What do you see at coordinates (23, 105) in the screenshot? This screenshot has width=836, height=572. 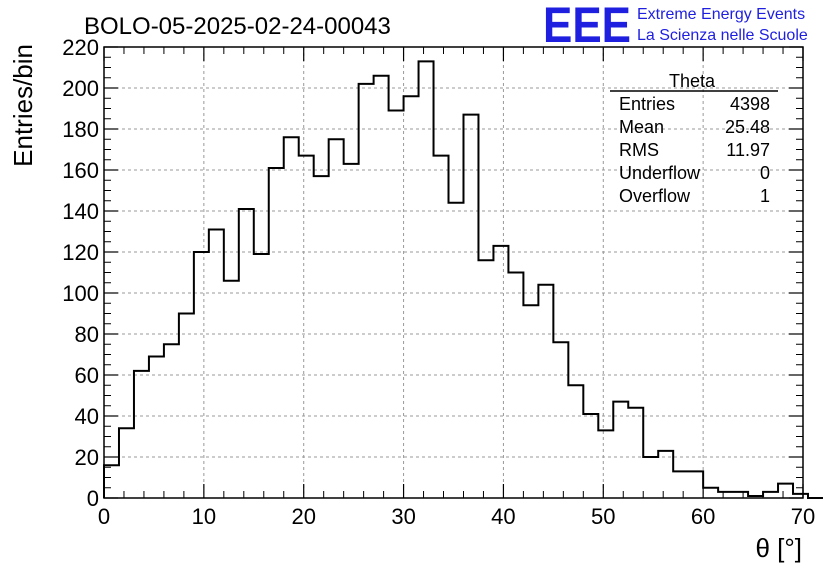 I see `y-axis-title: Entries/bin` at bounding box center [23, 105].